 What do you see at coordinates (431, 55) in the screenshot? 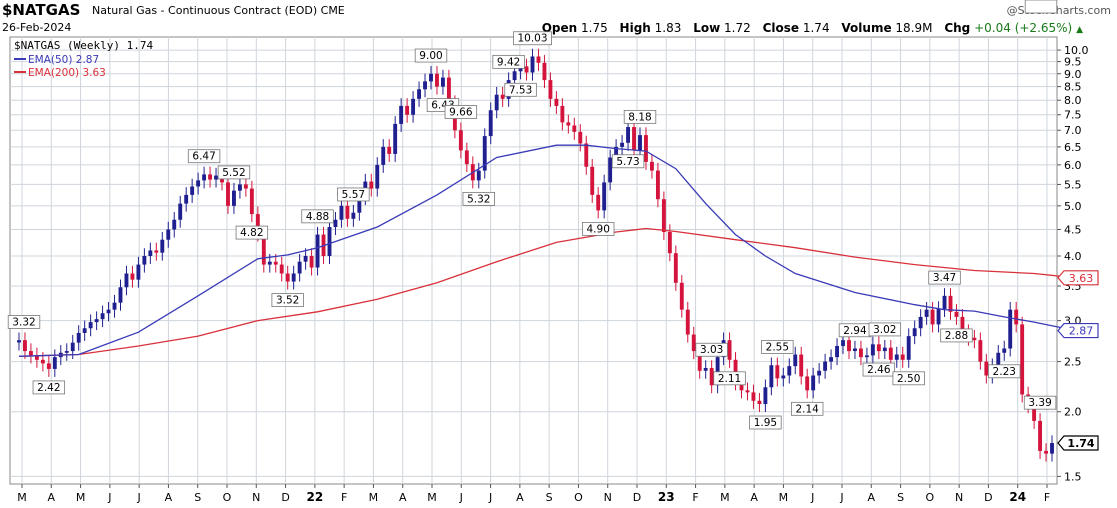
I see `price-callout: 9.00` at bounding box center [431, 55].